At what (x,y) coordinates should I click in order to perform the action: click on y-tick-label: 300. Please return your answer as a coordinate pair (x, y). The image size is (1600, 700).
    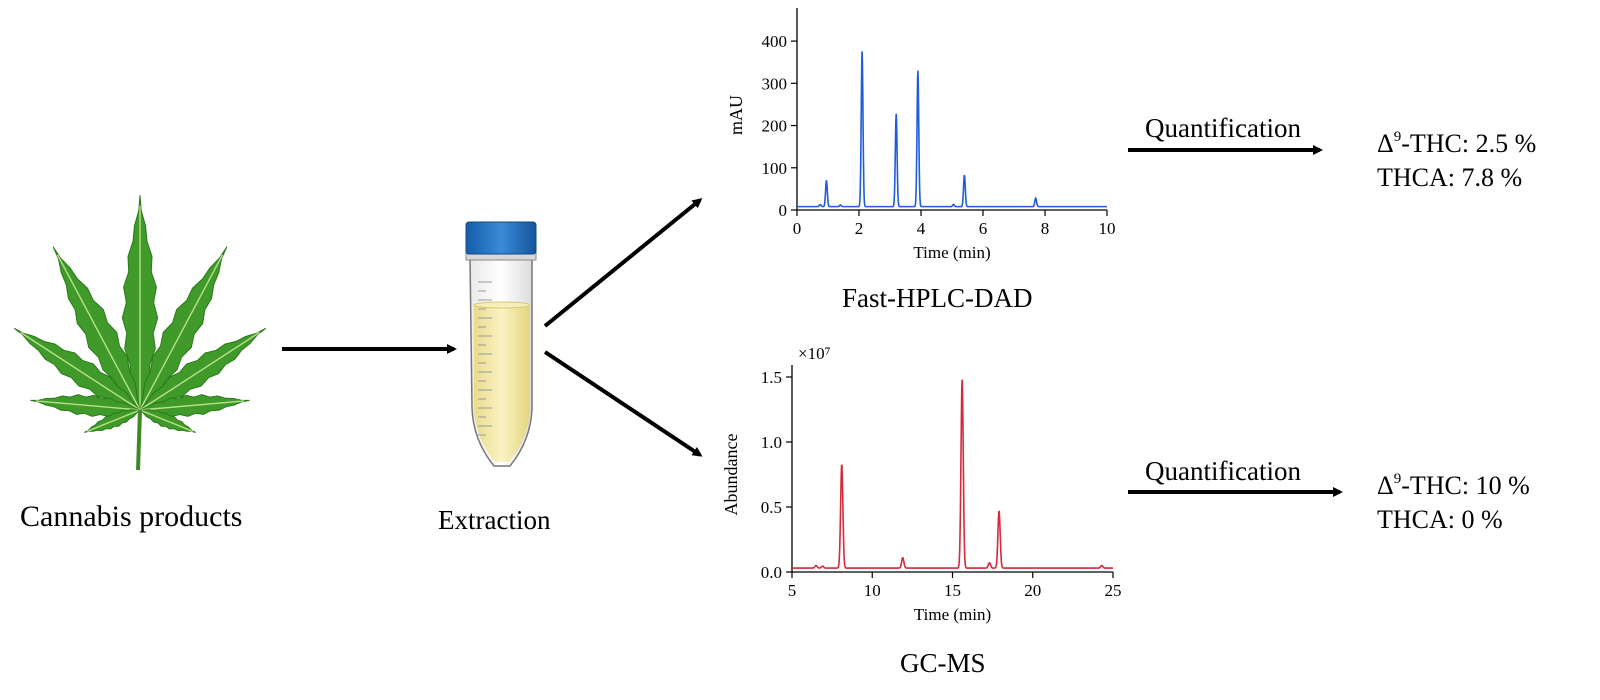
    Looking at the image, I should click on (775, 83).